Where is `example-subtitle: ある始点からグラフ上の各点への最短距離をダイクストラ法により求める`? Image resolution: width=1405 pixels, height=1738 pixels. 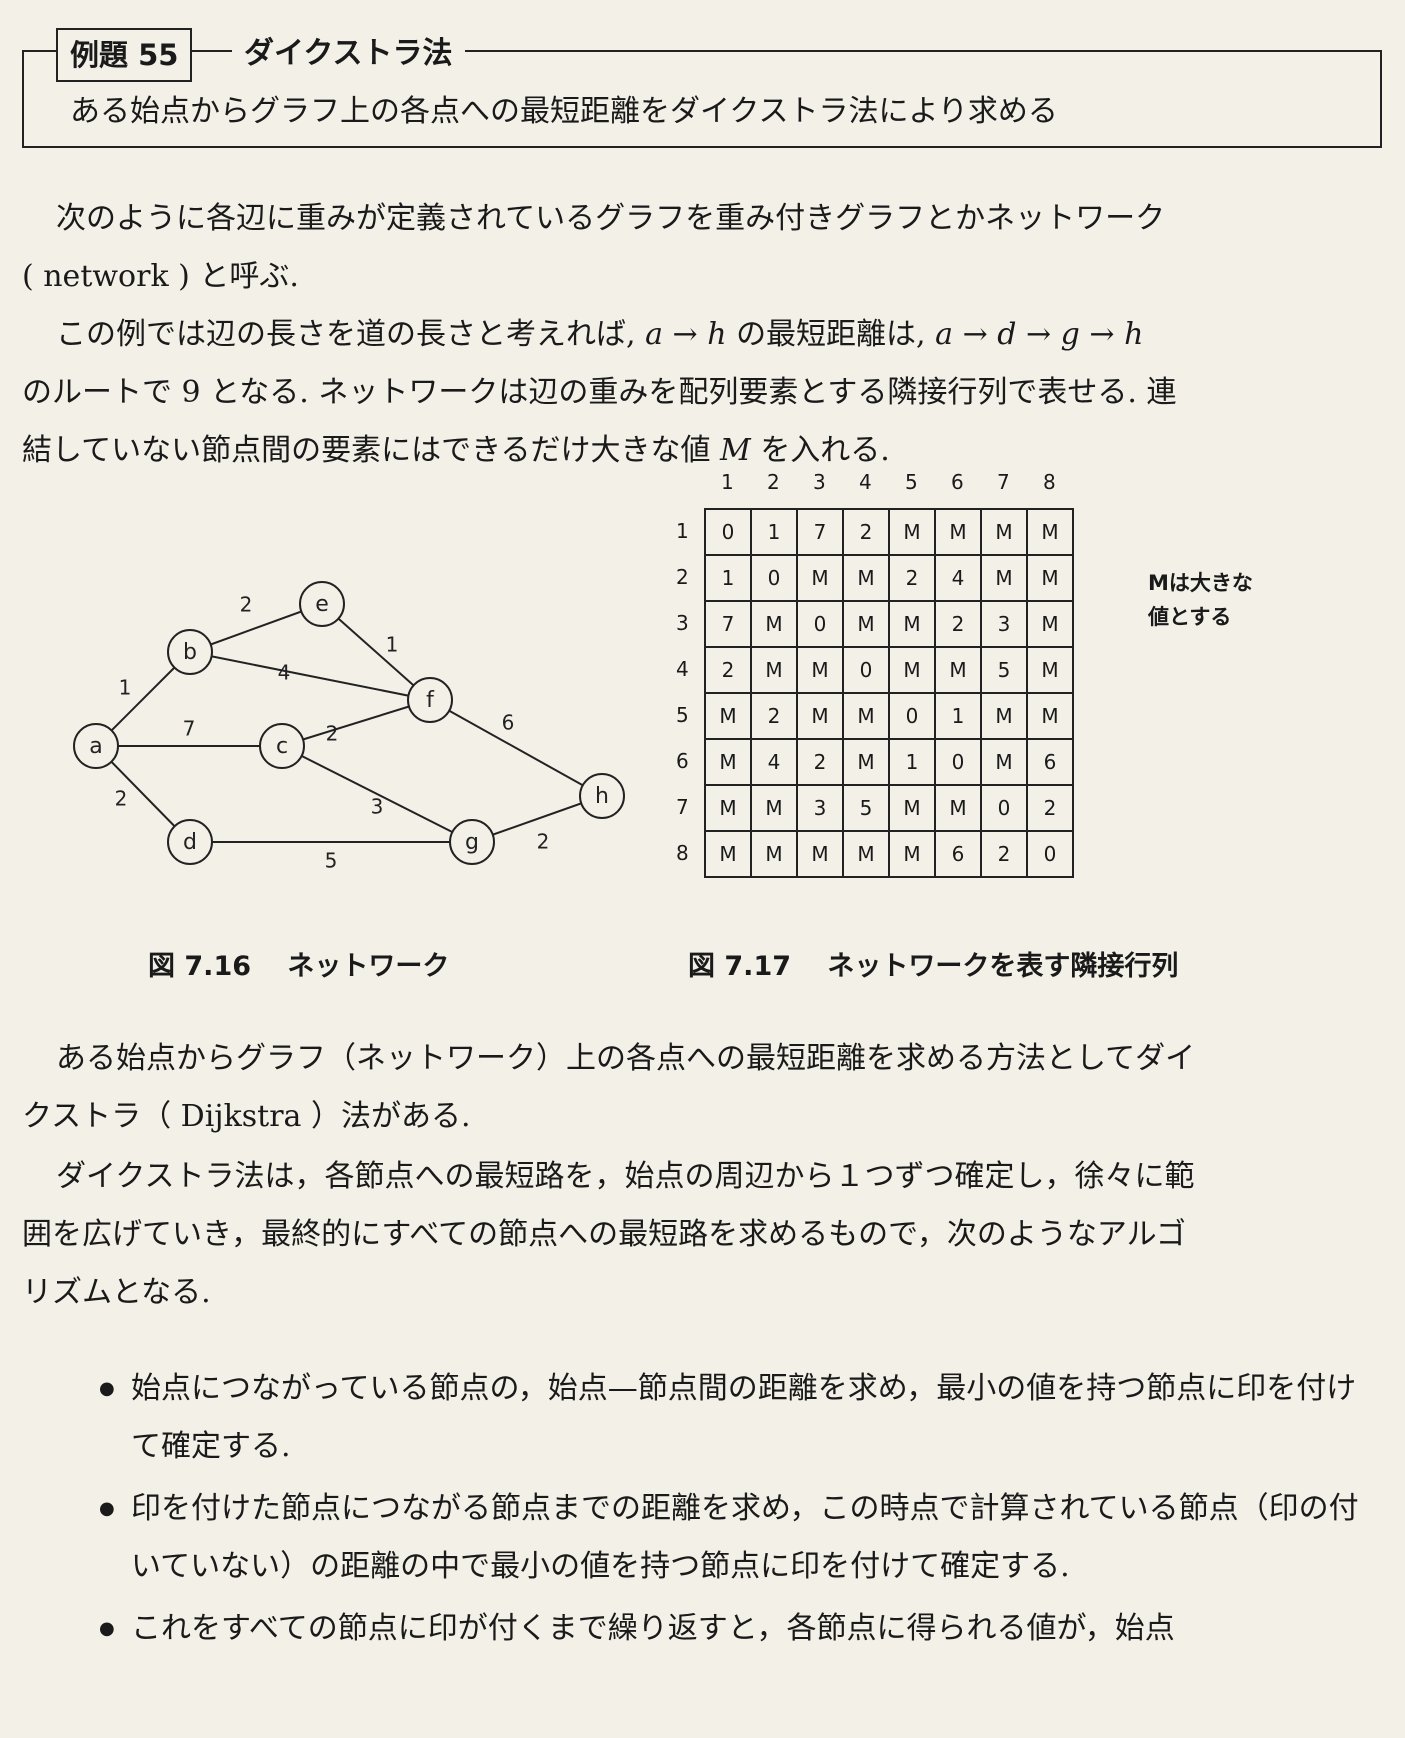
example-subtitle: ある始点からグラフ上の各点への最短距離をダイクストラ法により求める is located at coordinates (564, 111).